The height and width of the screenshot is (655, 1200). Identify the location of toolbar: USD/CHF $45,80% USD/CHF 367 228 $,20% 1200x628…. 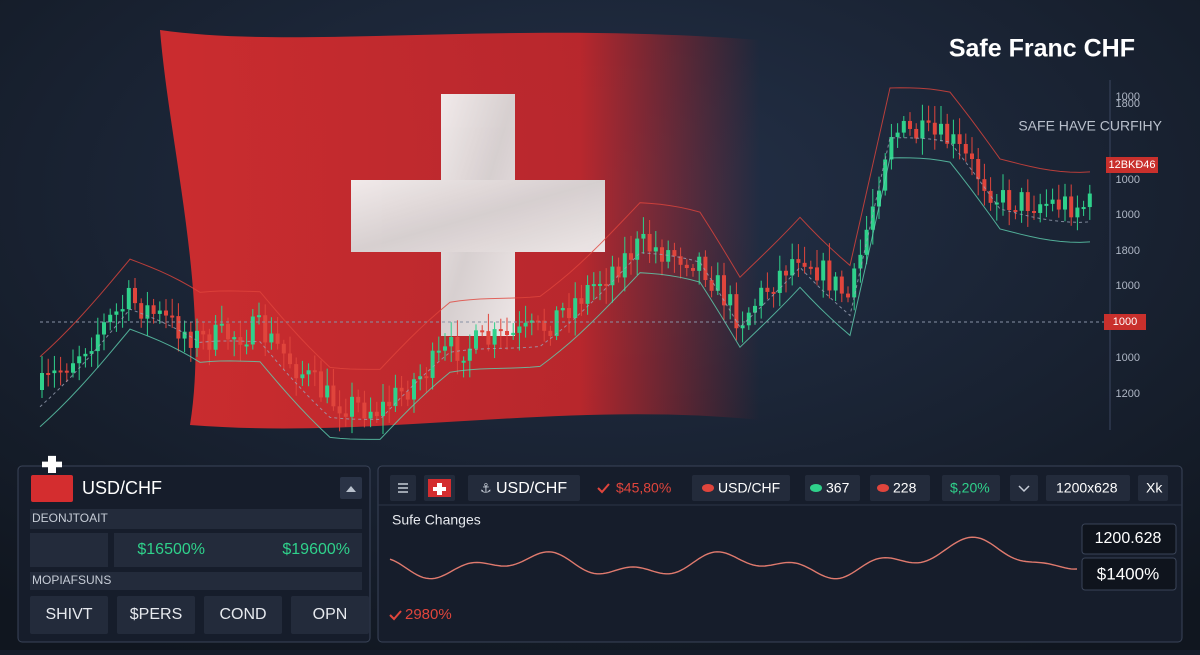
(779, 488).